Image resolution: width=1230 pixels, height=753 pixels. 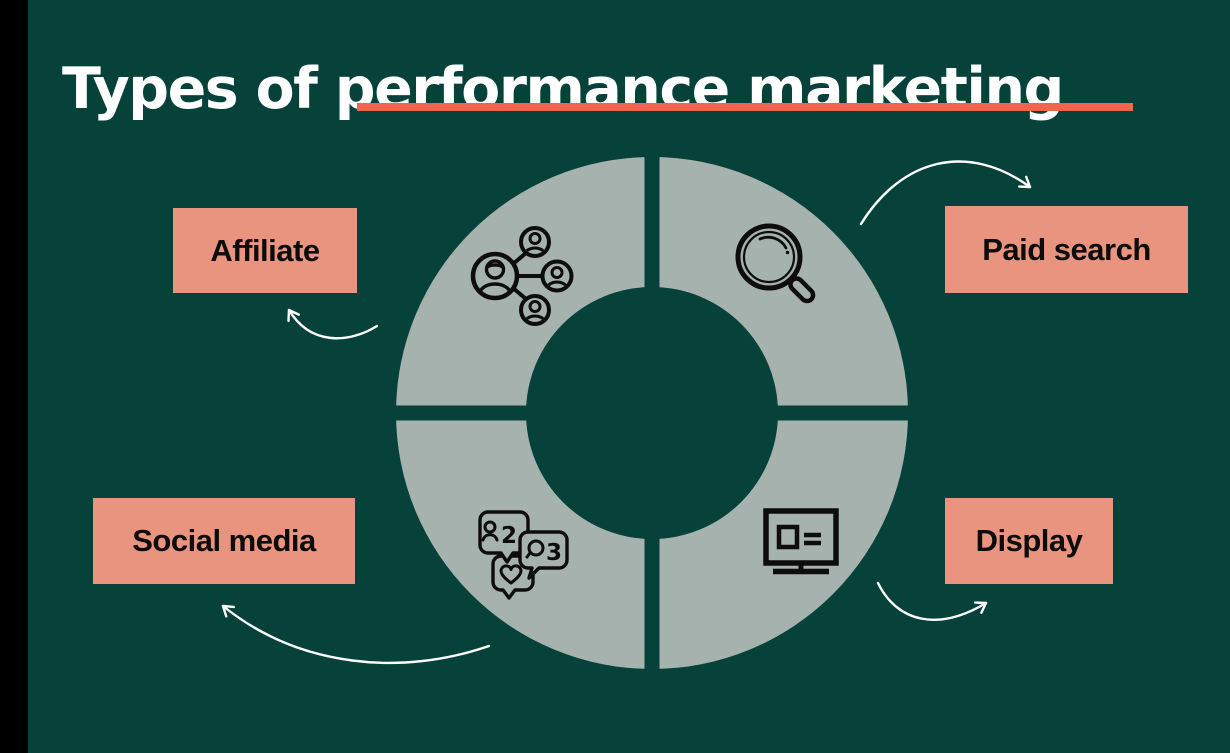 I want to click on social-bubbles-icon: 2 3, so click(x=523, y=555).